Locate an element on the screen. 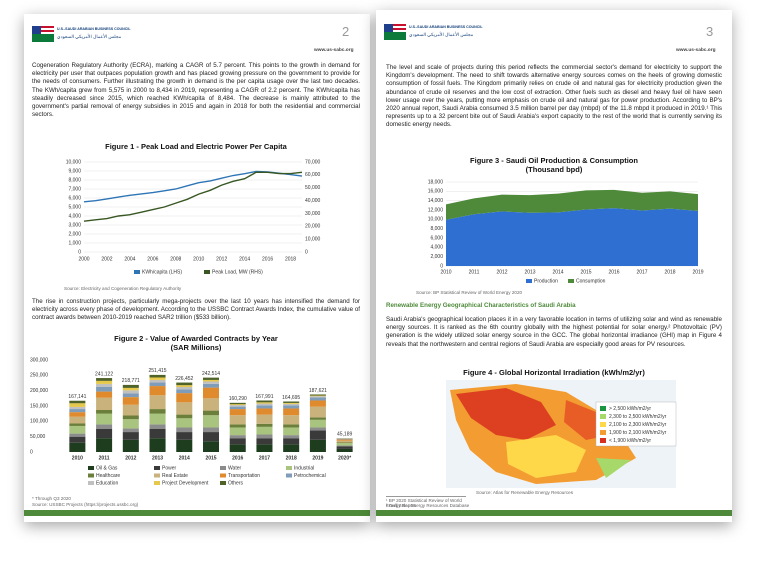  y-tick-label: 1,000 is located at coordinates (74, 243).